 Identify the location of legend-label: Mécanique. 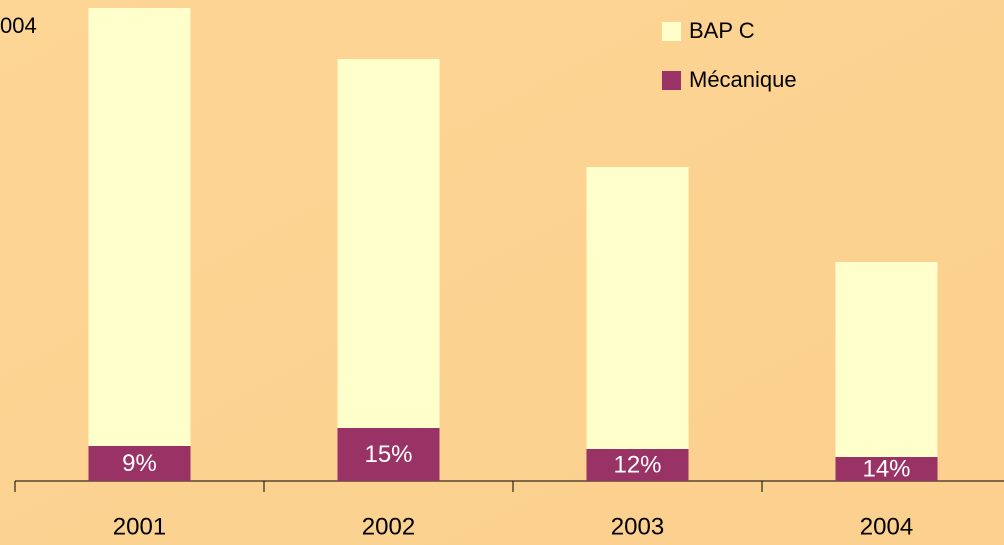
(743, 79).